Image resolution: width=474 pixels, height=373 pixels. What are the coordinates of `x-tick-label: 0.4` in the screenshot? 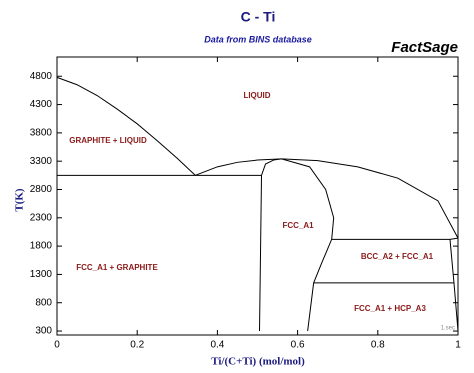 It's located at (217, 345).